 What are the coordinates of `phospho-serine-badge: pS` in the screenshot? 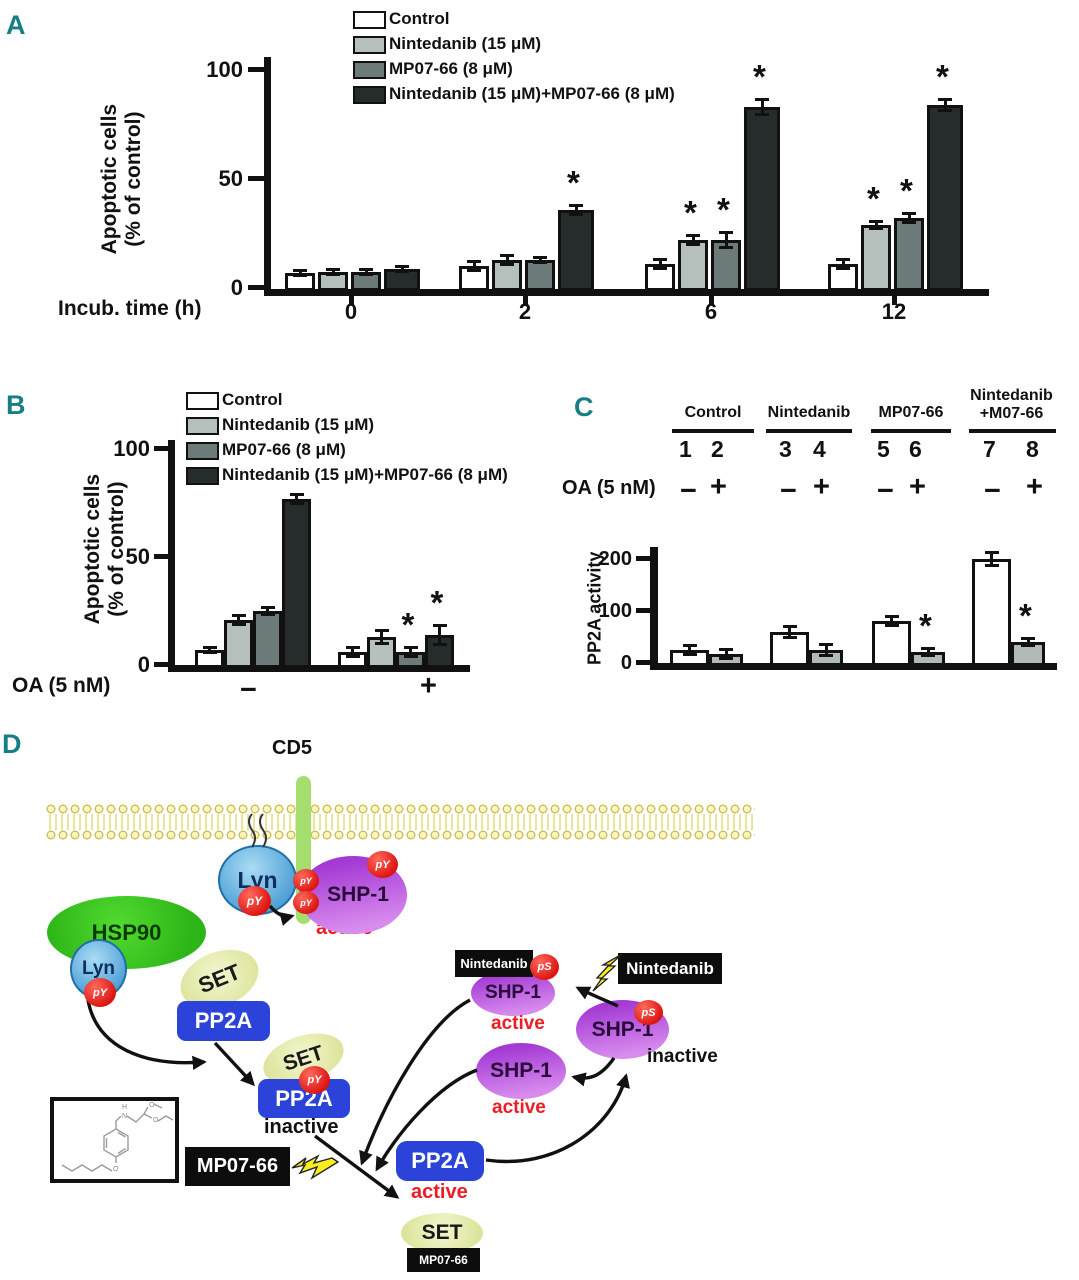 It's located at (544, 967).